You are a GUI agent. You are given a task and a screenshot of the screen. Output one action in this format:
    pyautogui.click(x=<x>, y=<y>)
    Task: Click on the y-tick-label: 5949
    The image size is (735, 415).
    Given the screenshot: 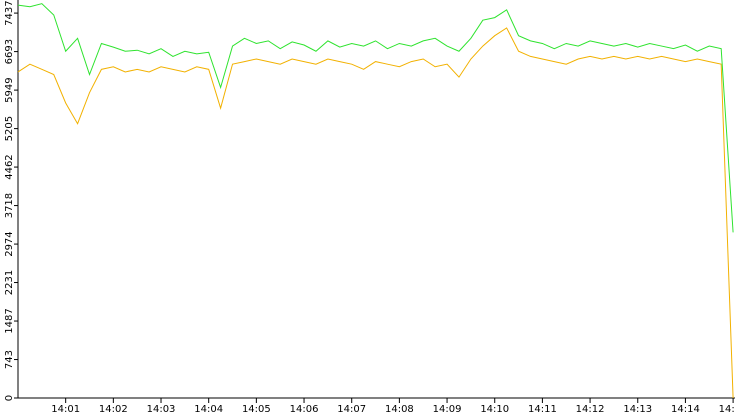 What is the action you would take?
    pyautogui.click(x=9, y=89)
    